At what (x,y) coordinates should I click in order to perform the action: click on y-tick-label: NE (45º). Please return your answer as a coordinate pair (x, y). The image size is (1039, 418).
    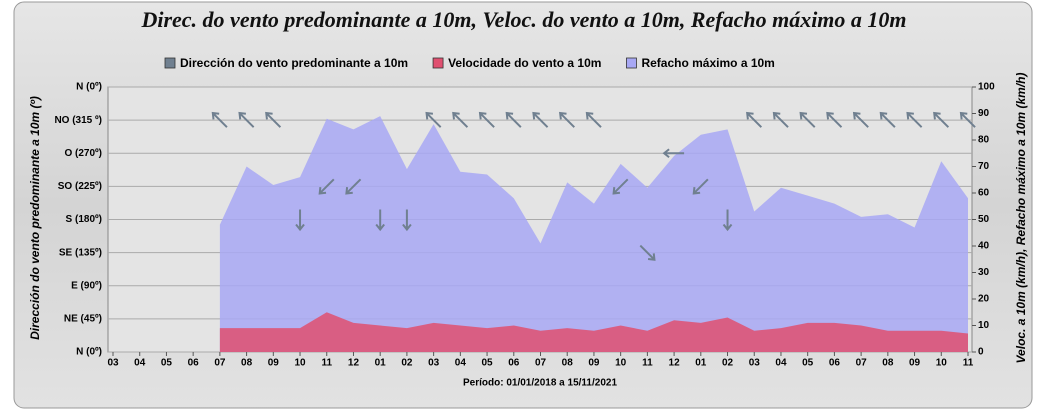
    Looking at the image, I should click on (83, 319).